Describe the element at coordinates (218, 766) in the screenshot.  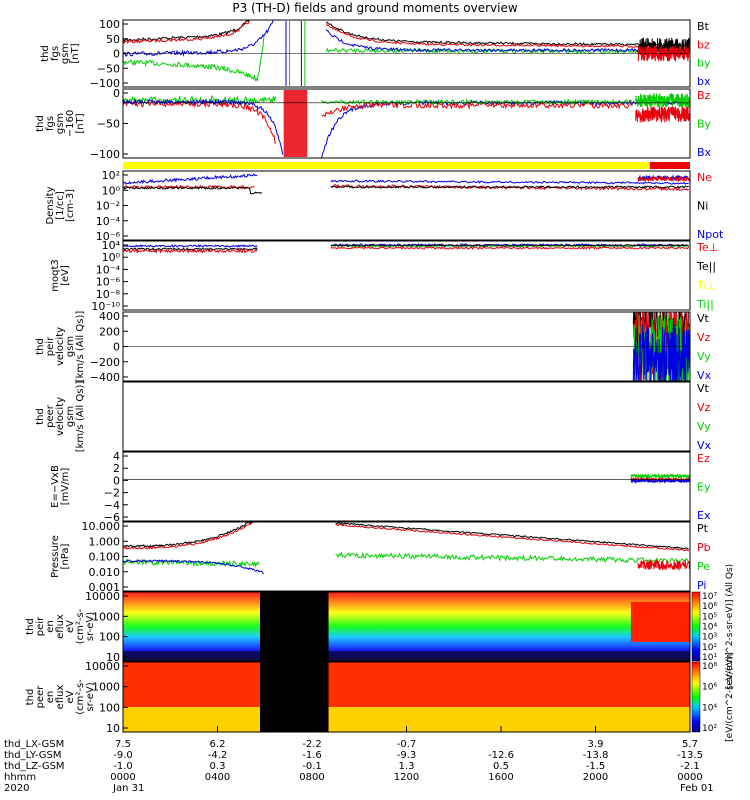
I see `xaxis-value-3-2: 0.3` at that location.